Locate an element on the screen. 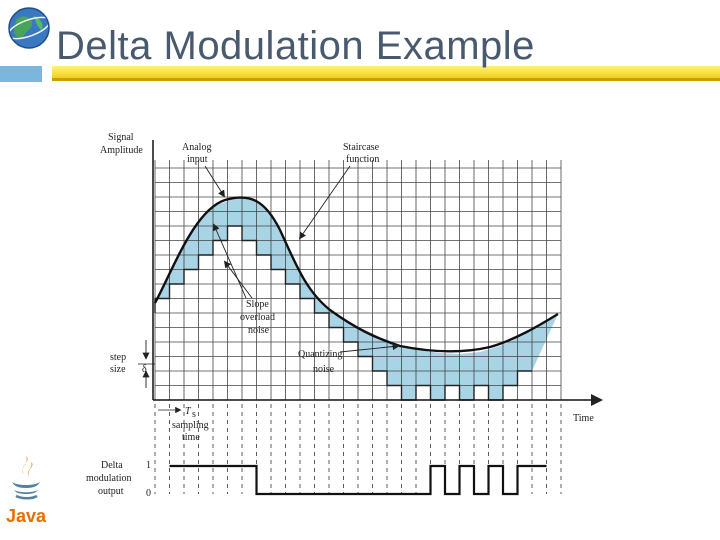 This screenshot has height=540, width=720. output-label-line2: modulation is located at coordinates (109, 478).